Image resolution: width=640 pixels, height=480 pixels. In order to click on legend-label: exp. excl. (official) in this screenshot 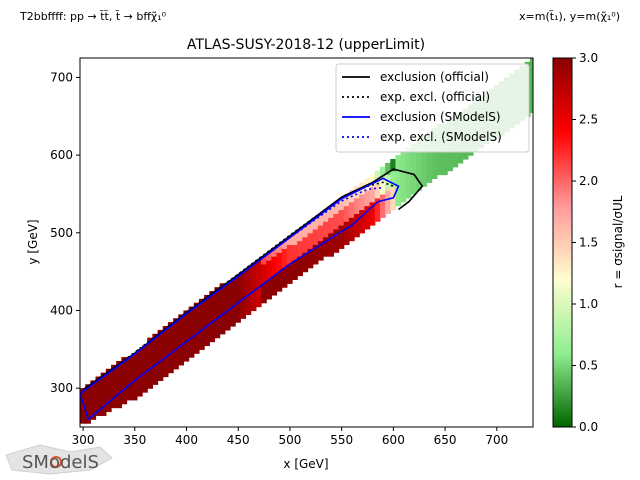, I will do `click(435, 97)`.